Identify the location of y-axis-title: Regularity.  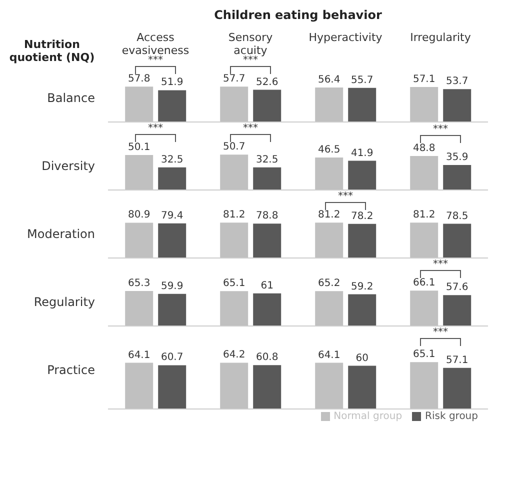
(64, 302).